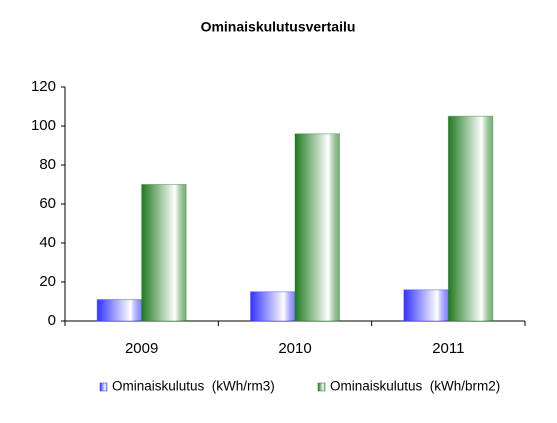  I want to click on x-tick-label: 2009, so click(141, 348).